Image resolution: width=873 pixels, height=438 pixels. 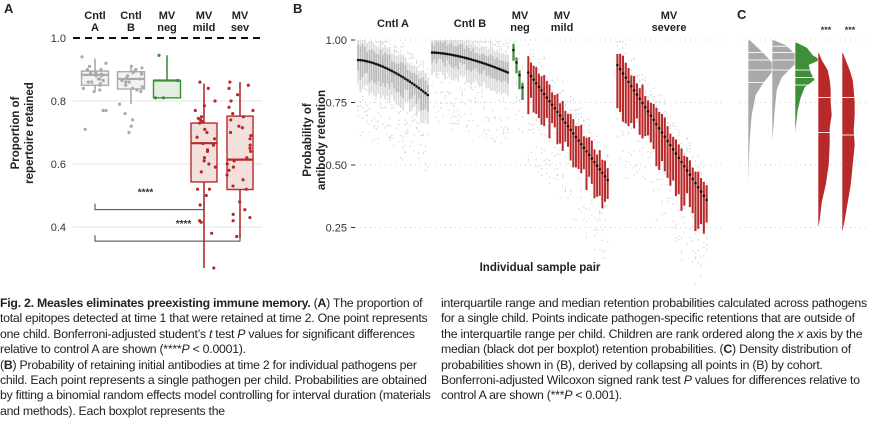 What do you see at coordinates (728, 349) in the screenshot?
I see `caption-label-c: C` at bounding box center [728, 349].